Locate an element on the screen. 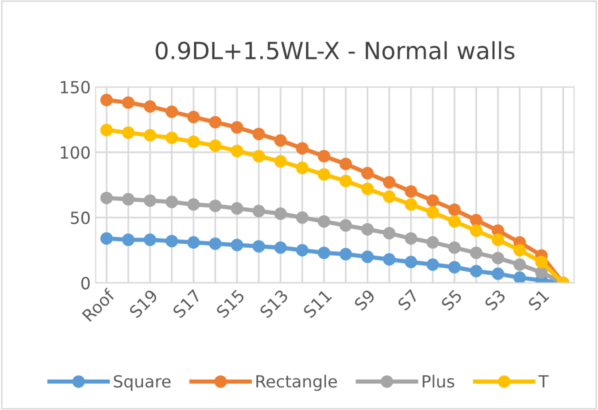  x-tick-label: S9 is located at coordinates (365, 300).